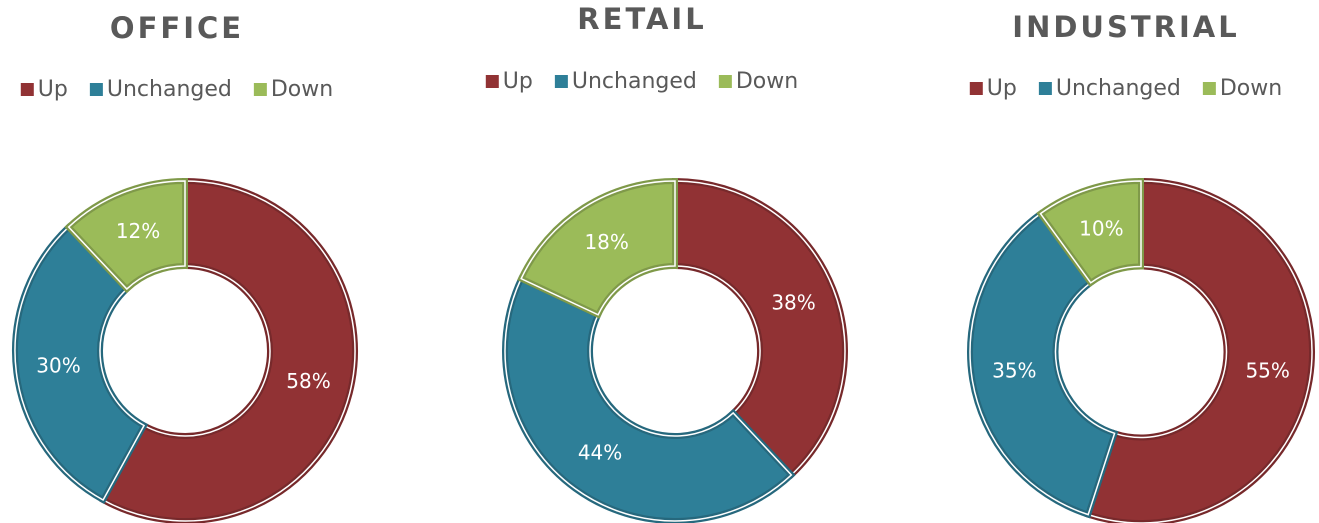 The image size is (1319, 523). Describe the element at coordinates (793, 303) in the screenshot. I see `value-label: 38%` at that location.